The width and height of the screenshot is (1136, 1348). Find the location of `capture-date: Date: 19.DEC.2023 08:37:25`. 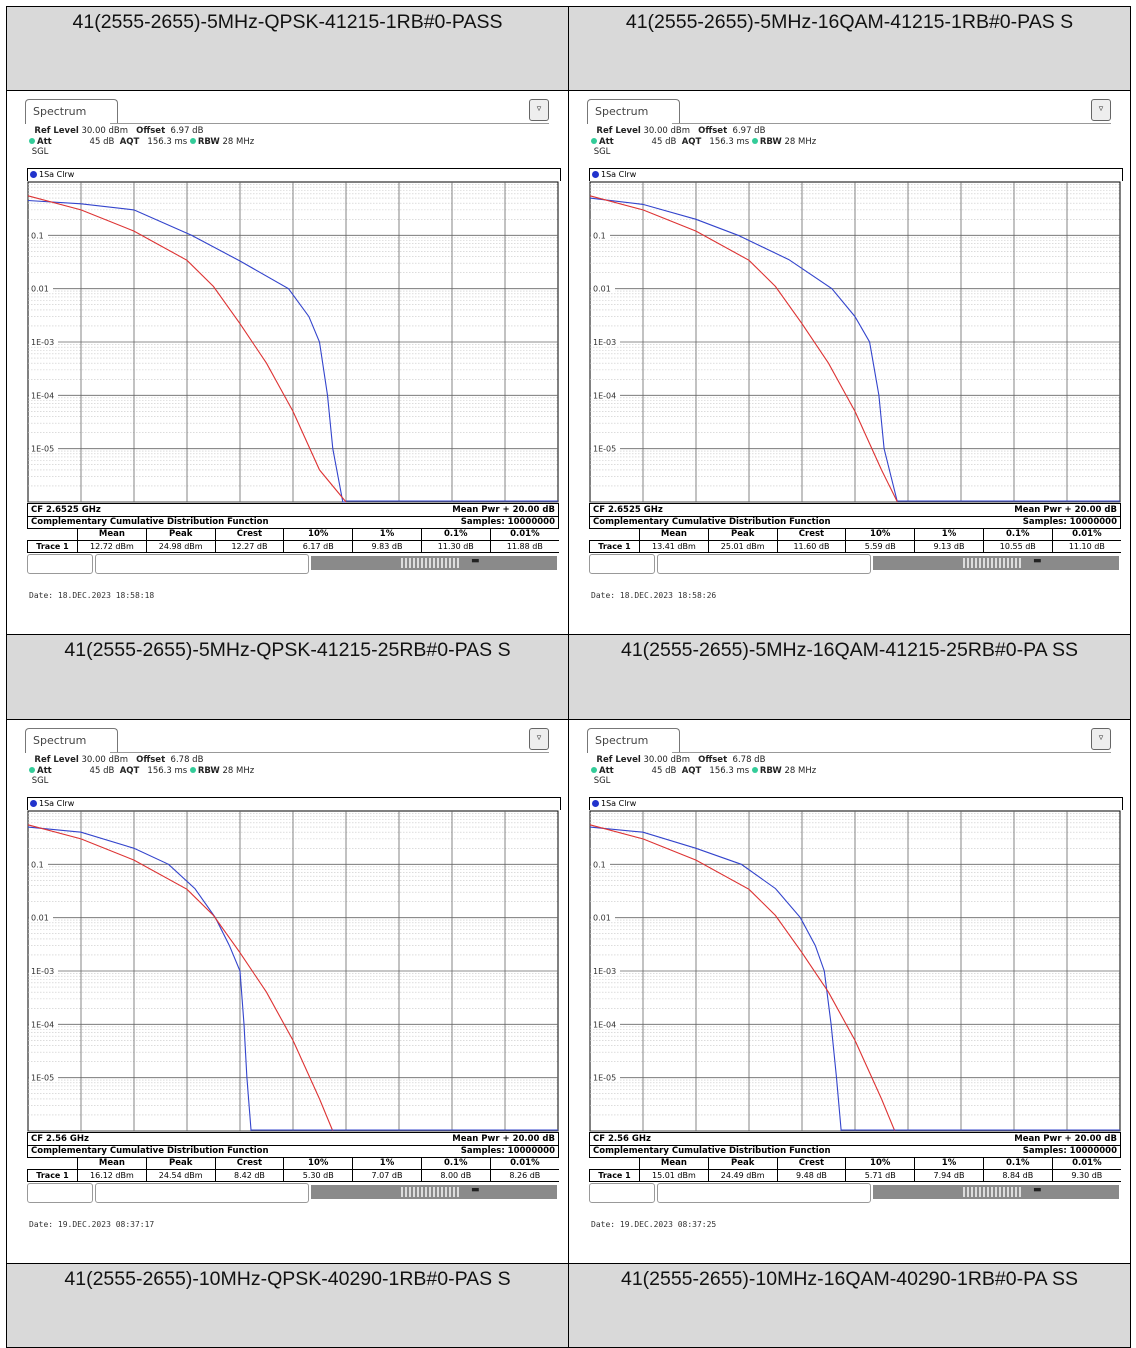

capture-date: Date: 19.DEC.2023 08:37:25 is located at coordinates (654, 1224).